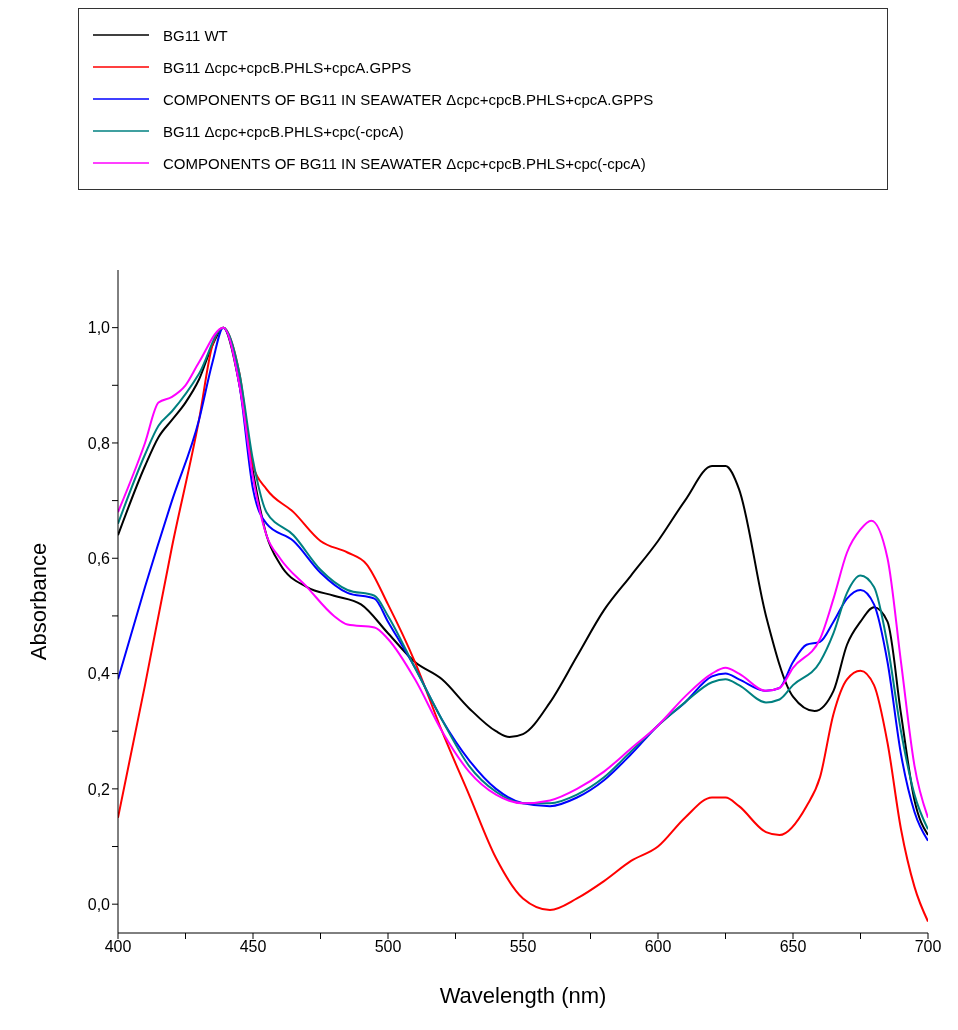  What do you see at coordinates (99, 904) in the screenshot?
I see `y-tick-label: 0,0` at bounding box center [99, 904].